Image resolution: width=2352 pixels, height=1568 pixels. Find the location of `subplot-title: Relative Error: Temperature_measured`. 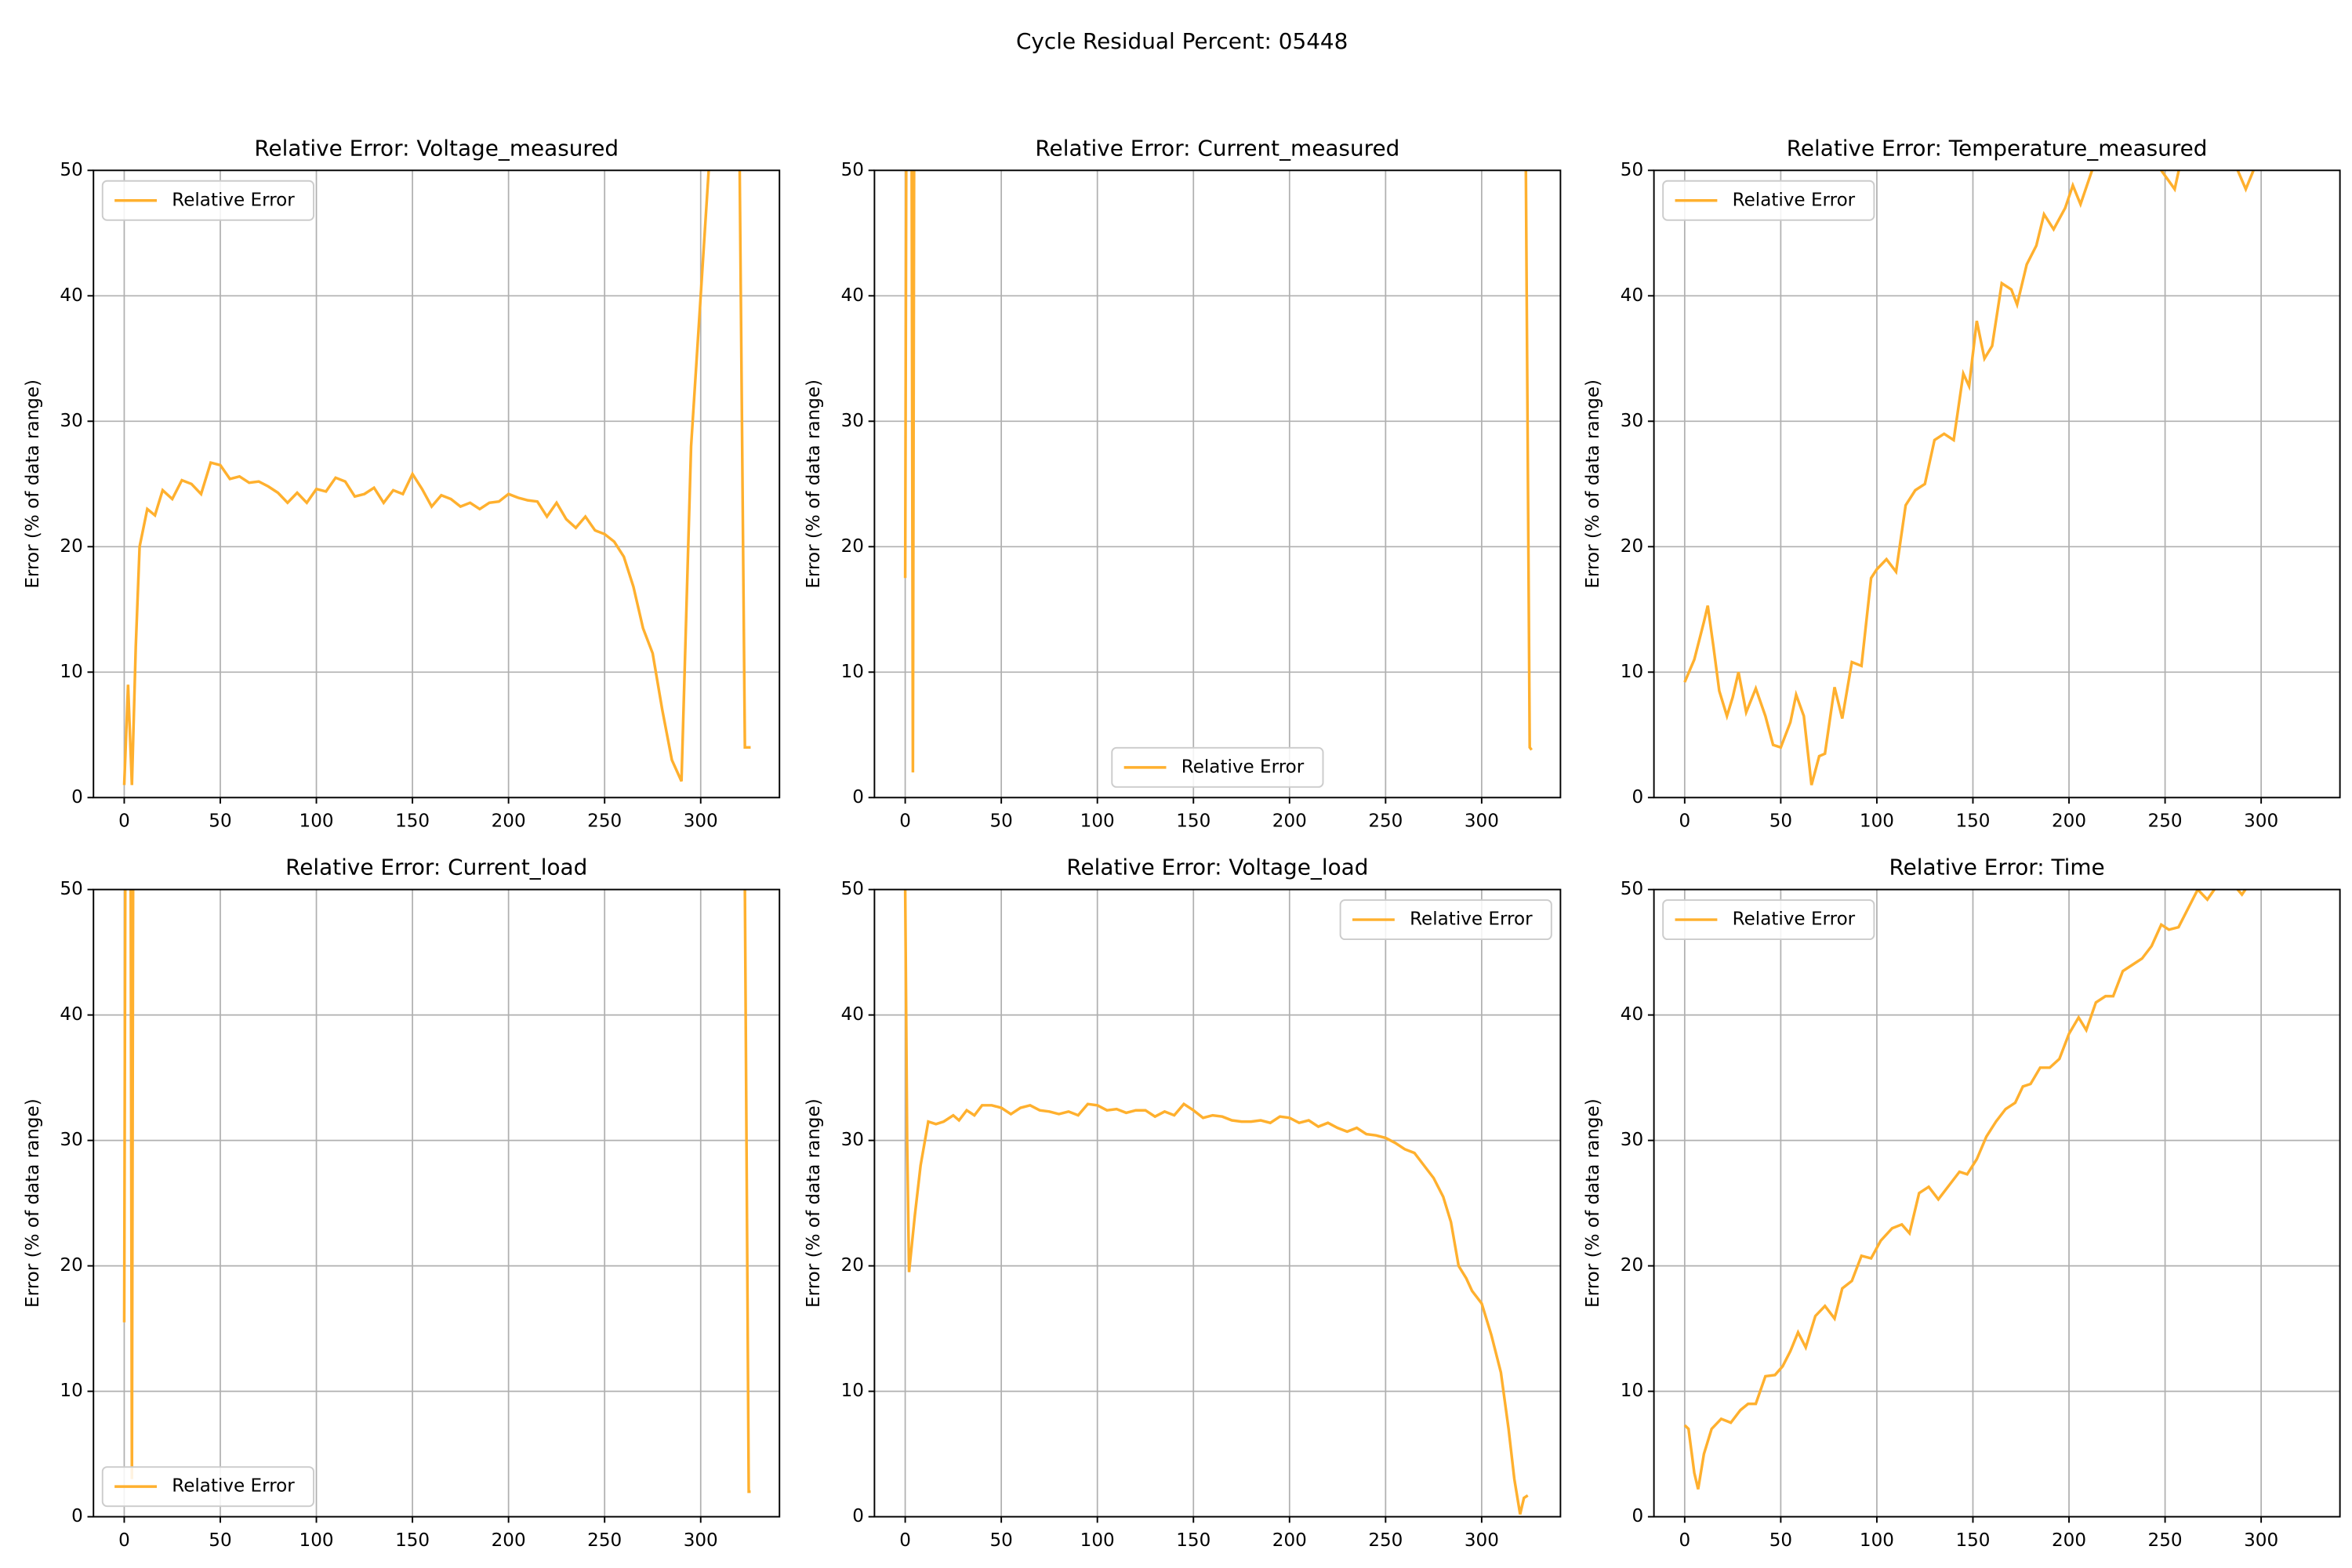

subplot-title: Relative Error: Temperature_measured is located at coordinates (1997, 148).